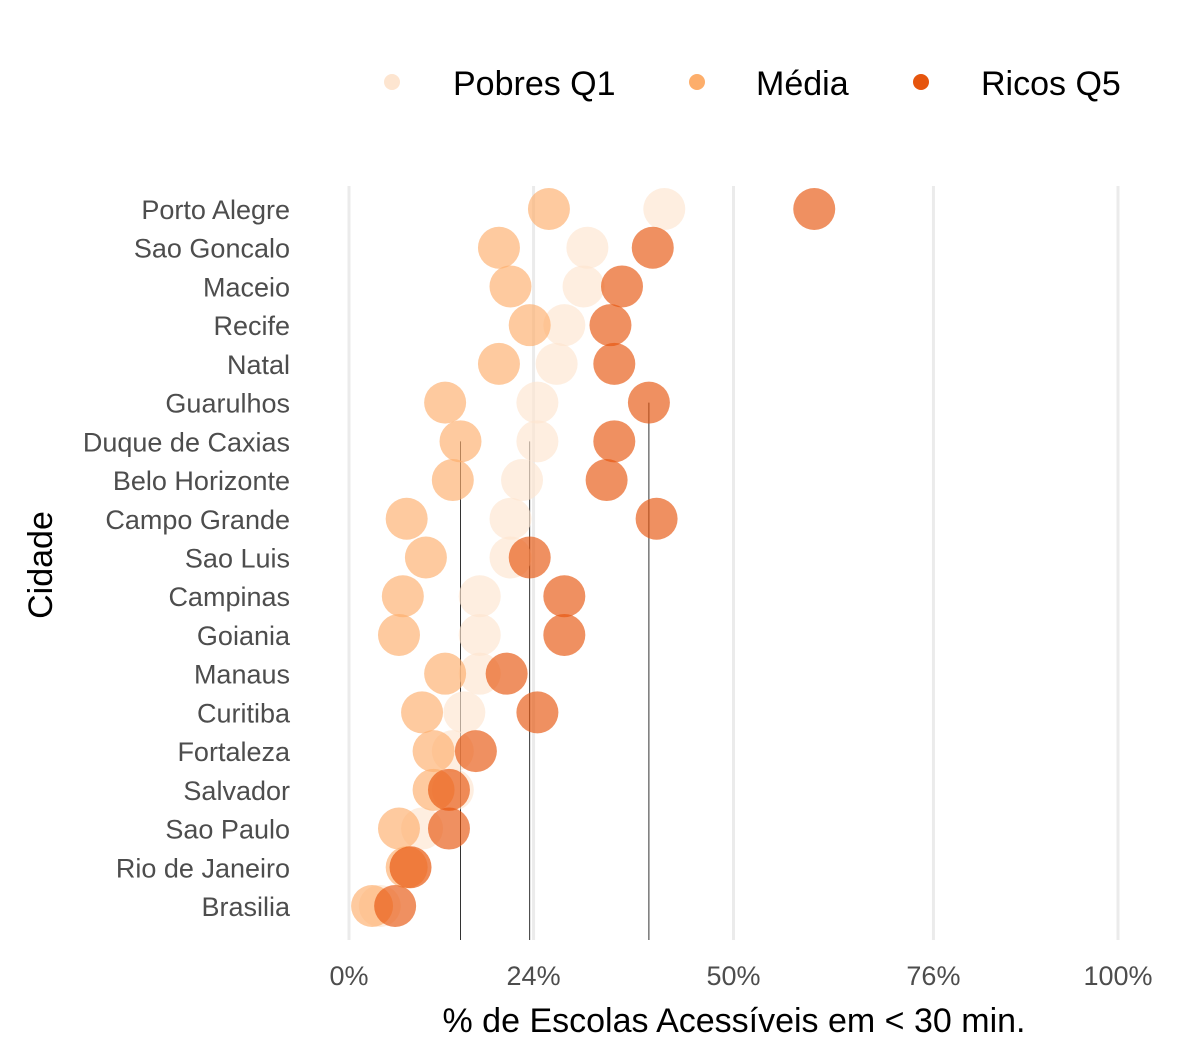 The image size is (1181, 1062). Describe the element at coordinates (392, 82) in the screenshot. I see `legend-marker-pobres-q1` at that location.